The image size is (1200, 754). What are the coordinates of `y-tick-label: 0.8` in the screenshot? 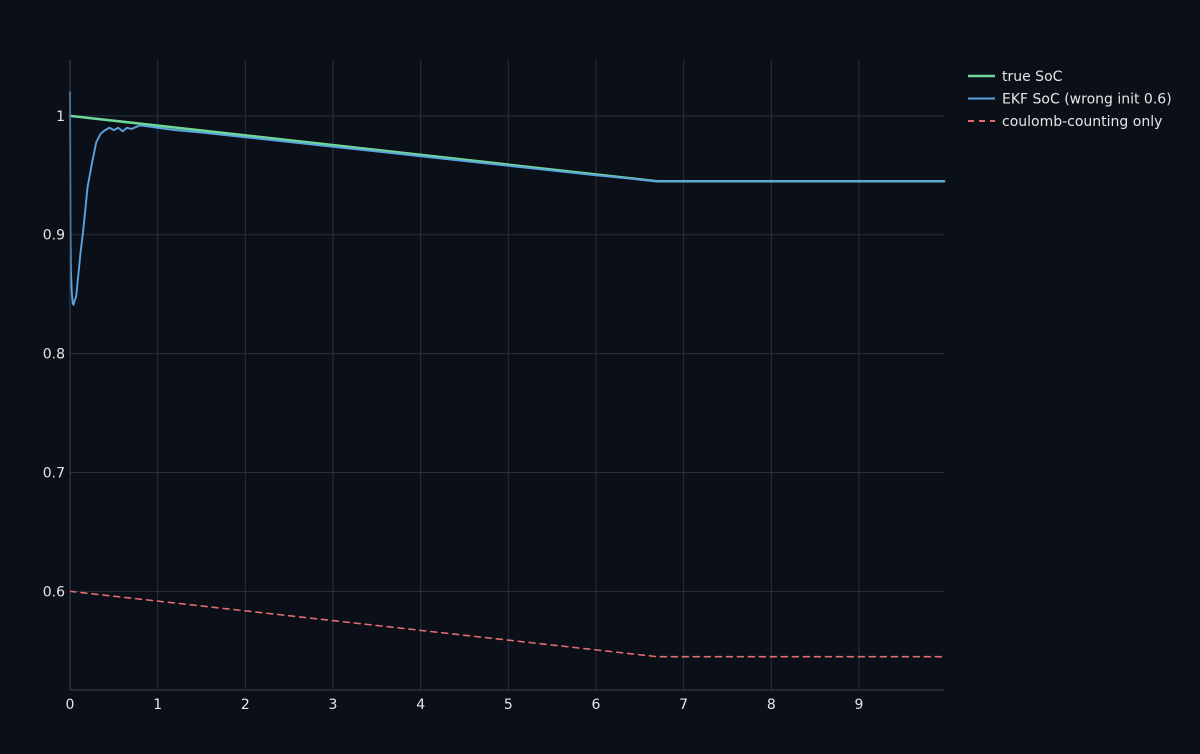 It's located at (54, 355).